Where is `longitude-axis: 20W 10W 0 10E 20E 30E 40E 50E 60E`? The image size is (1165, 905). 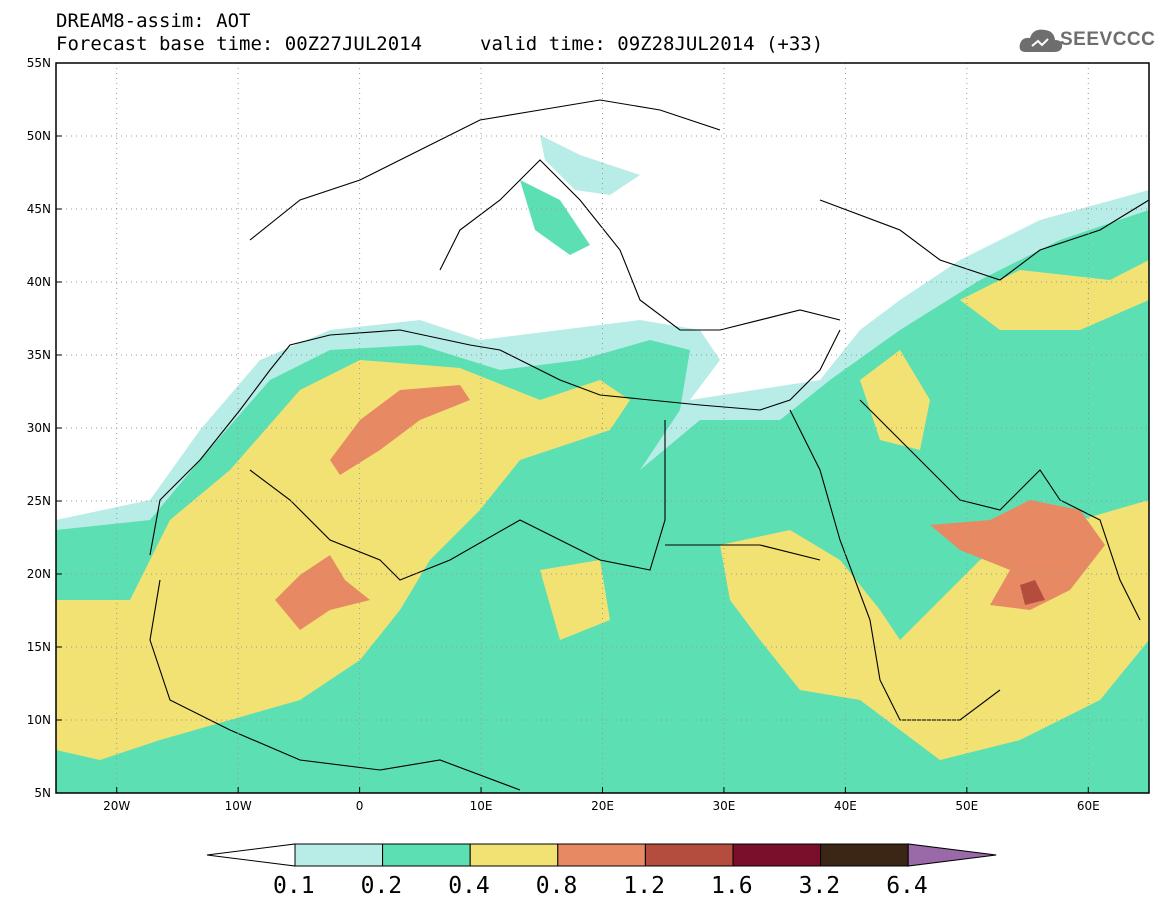
longitude-axis: 20W 10W 0 10E 20E 30E 40E 50E 60E is located at coordinates (601, 800).